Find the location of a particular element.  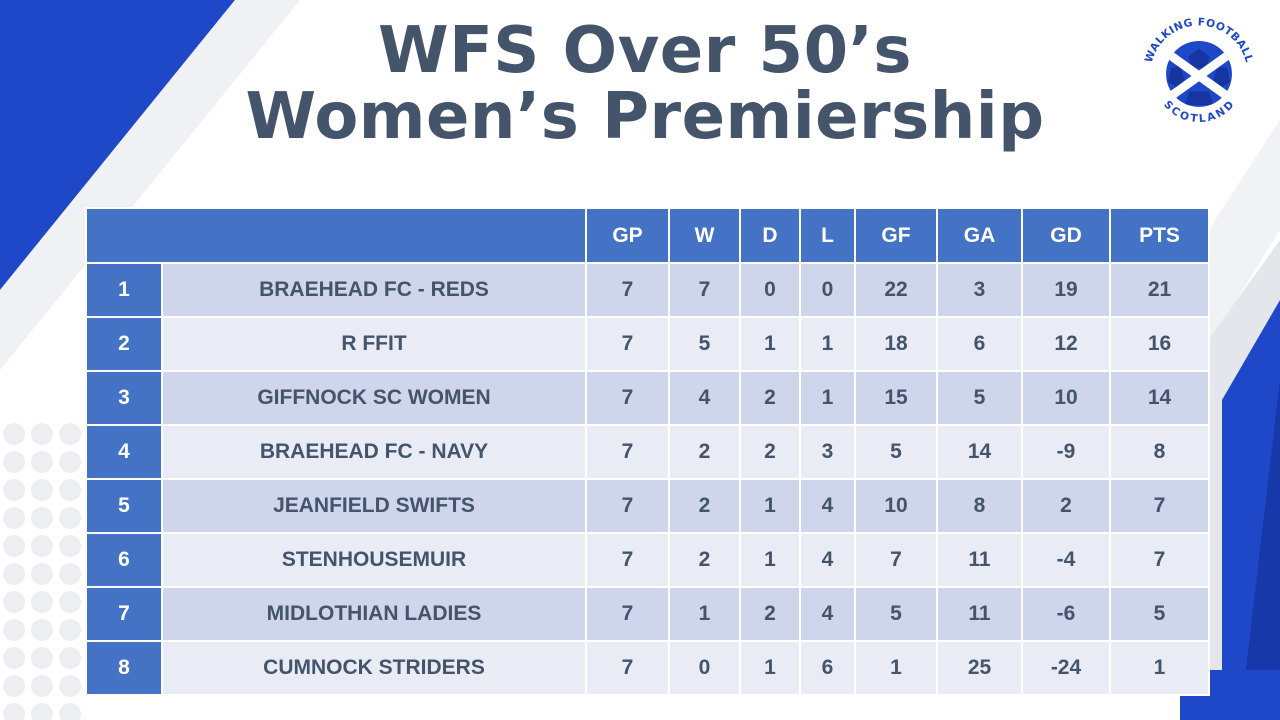

ga-cell: 8 is located at coordinates (979, 506).